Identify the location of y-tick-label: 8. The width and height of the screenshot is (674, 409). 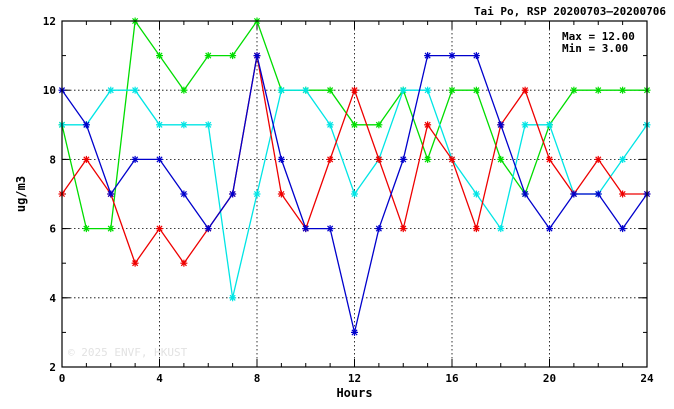
(52, 159).